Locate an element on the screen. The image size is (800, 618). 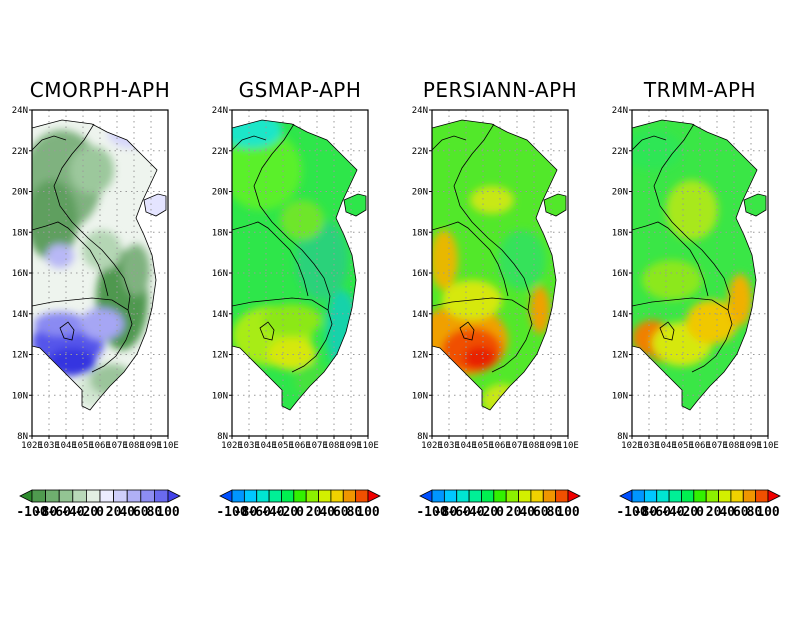
colorbar-label: 40 is located at coordinates (127, 512).